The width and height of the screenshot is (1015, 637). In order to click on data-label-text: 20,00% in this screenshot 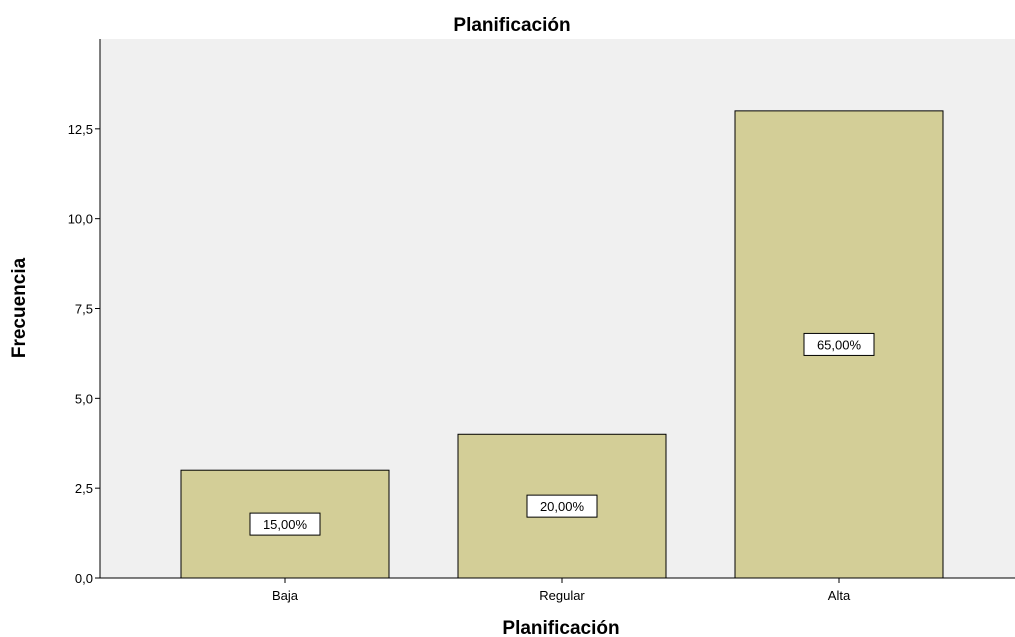, I will do `click(562, 506)`.